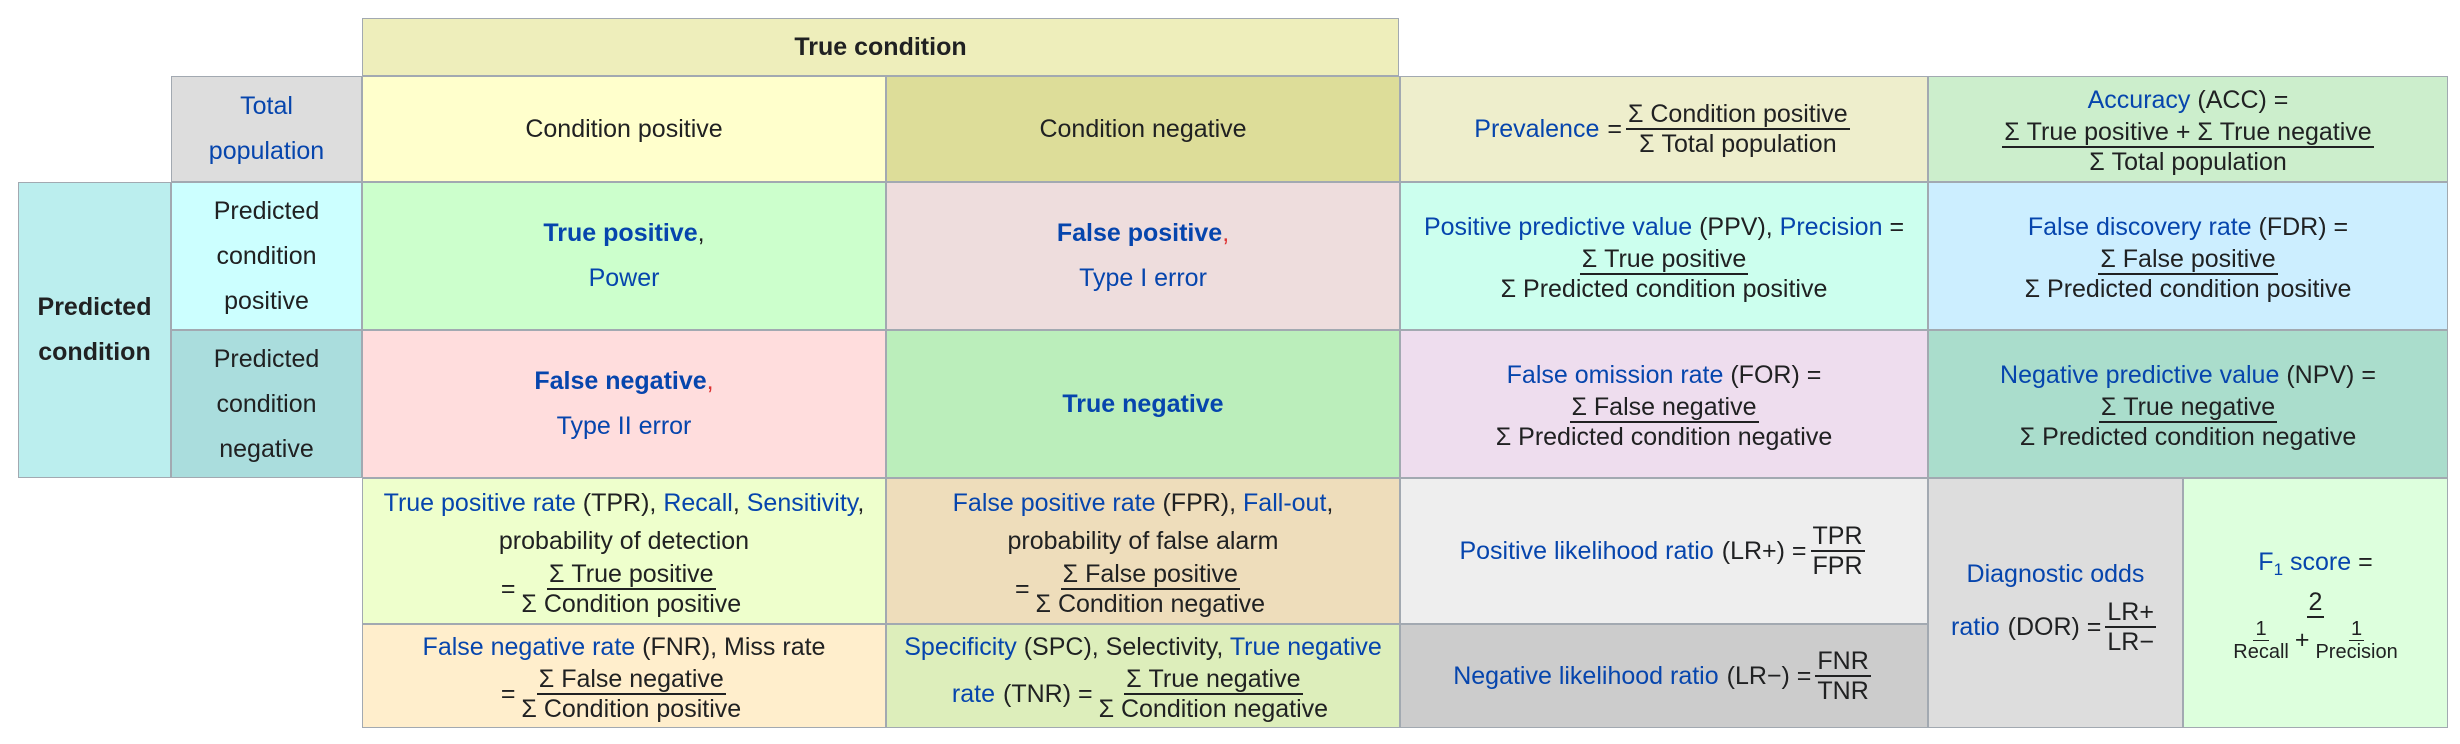 This screenshot has height=744, width=2460. I want to click on dor-numerator: LR+, so click(2130, 613).